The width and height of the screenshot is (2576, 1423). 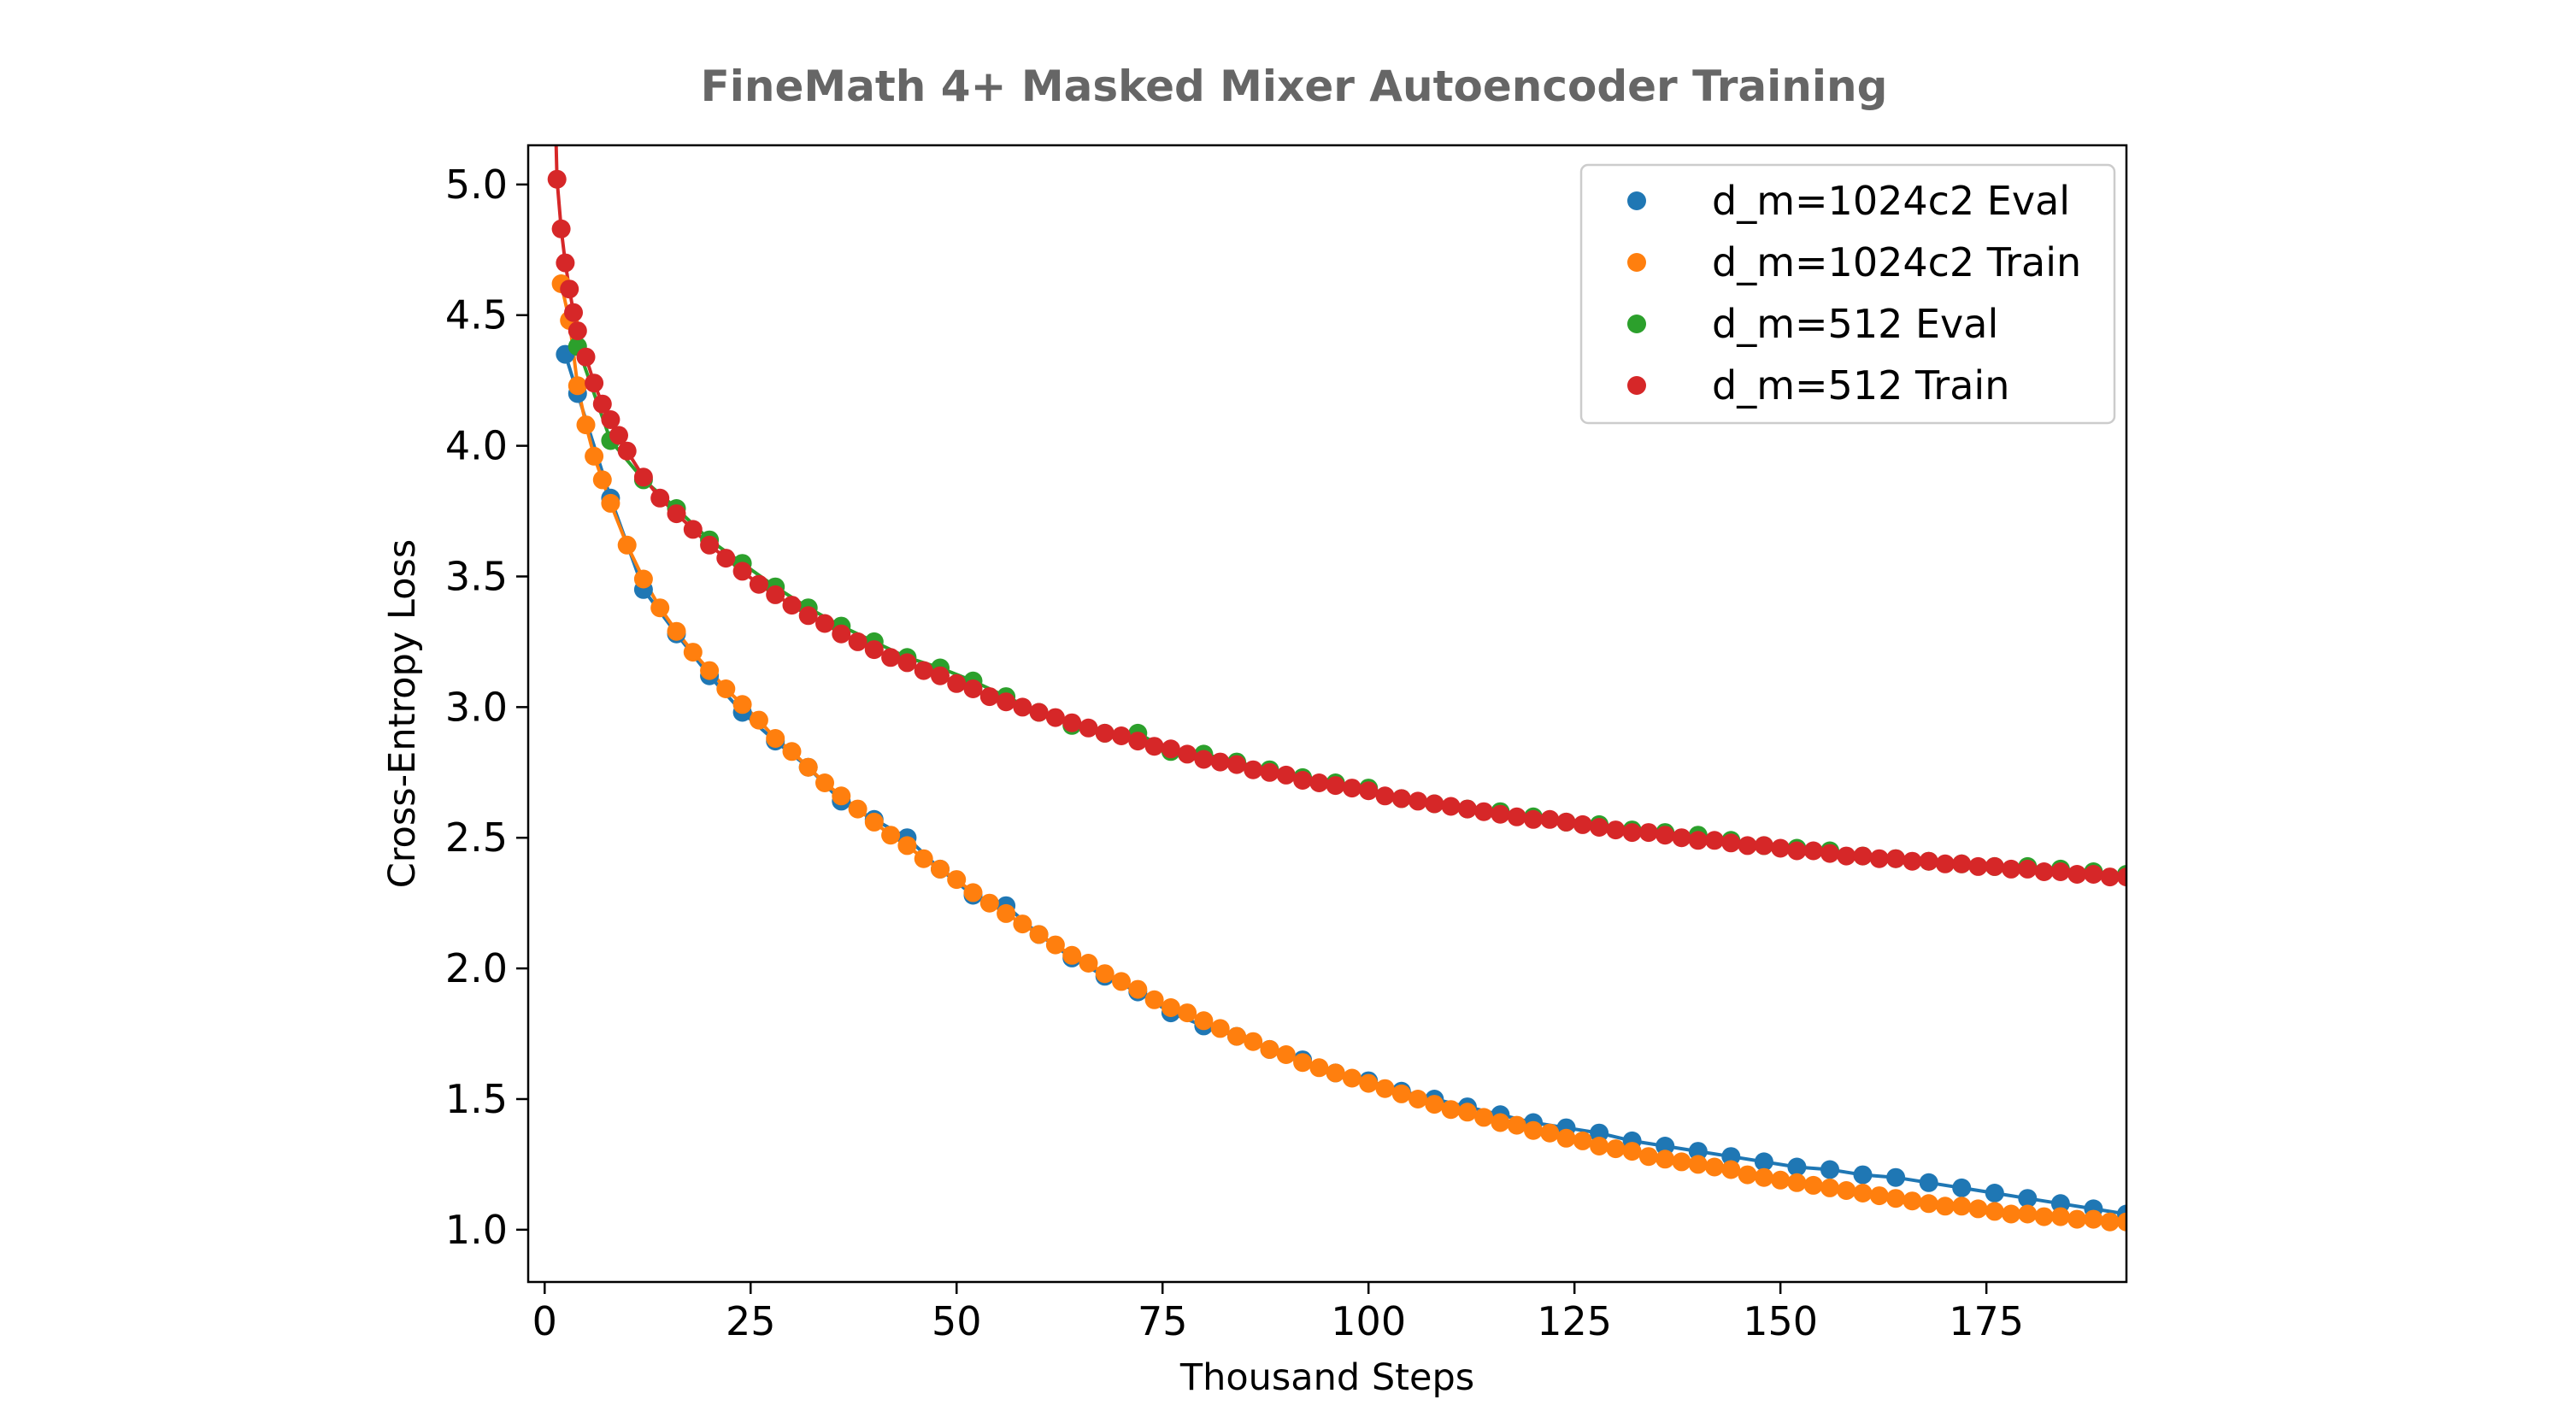 What do you see at coordinates (1368, 1321) in the screenshot?
I see `x-tick-label: 100` at bounding box center [1368, 1321].